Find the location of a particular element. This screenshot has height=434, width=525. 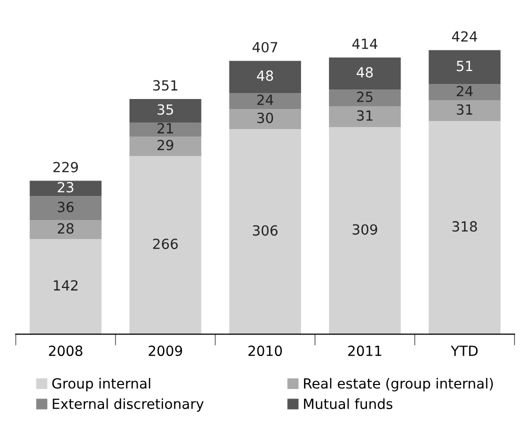

total-label: 414 is located at coordinates (365, 43).